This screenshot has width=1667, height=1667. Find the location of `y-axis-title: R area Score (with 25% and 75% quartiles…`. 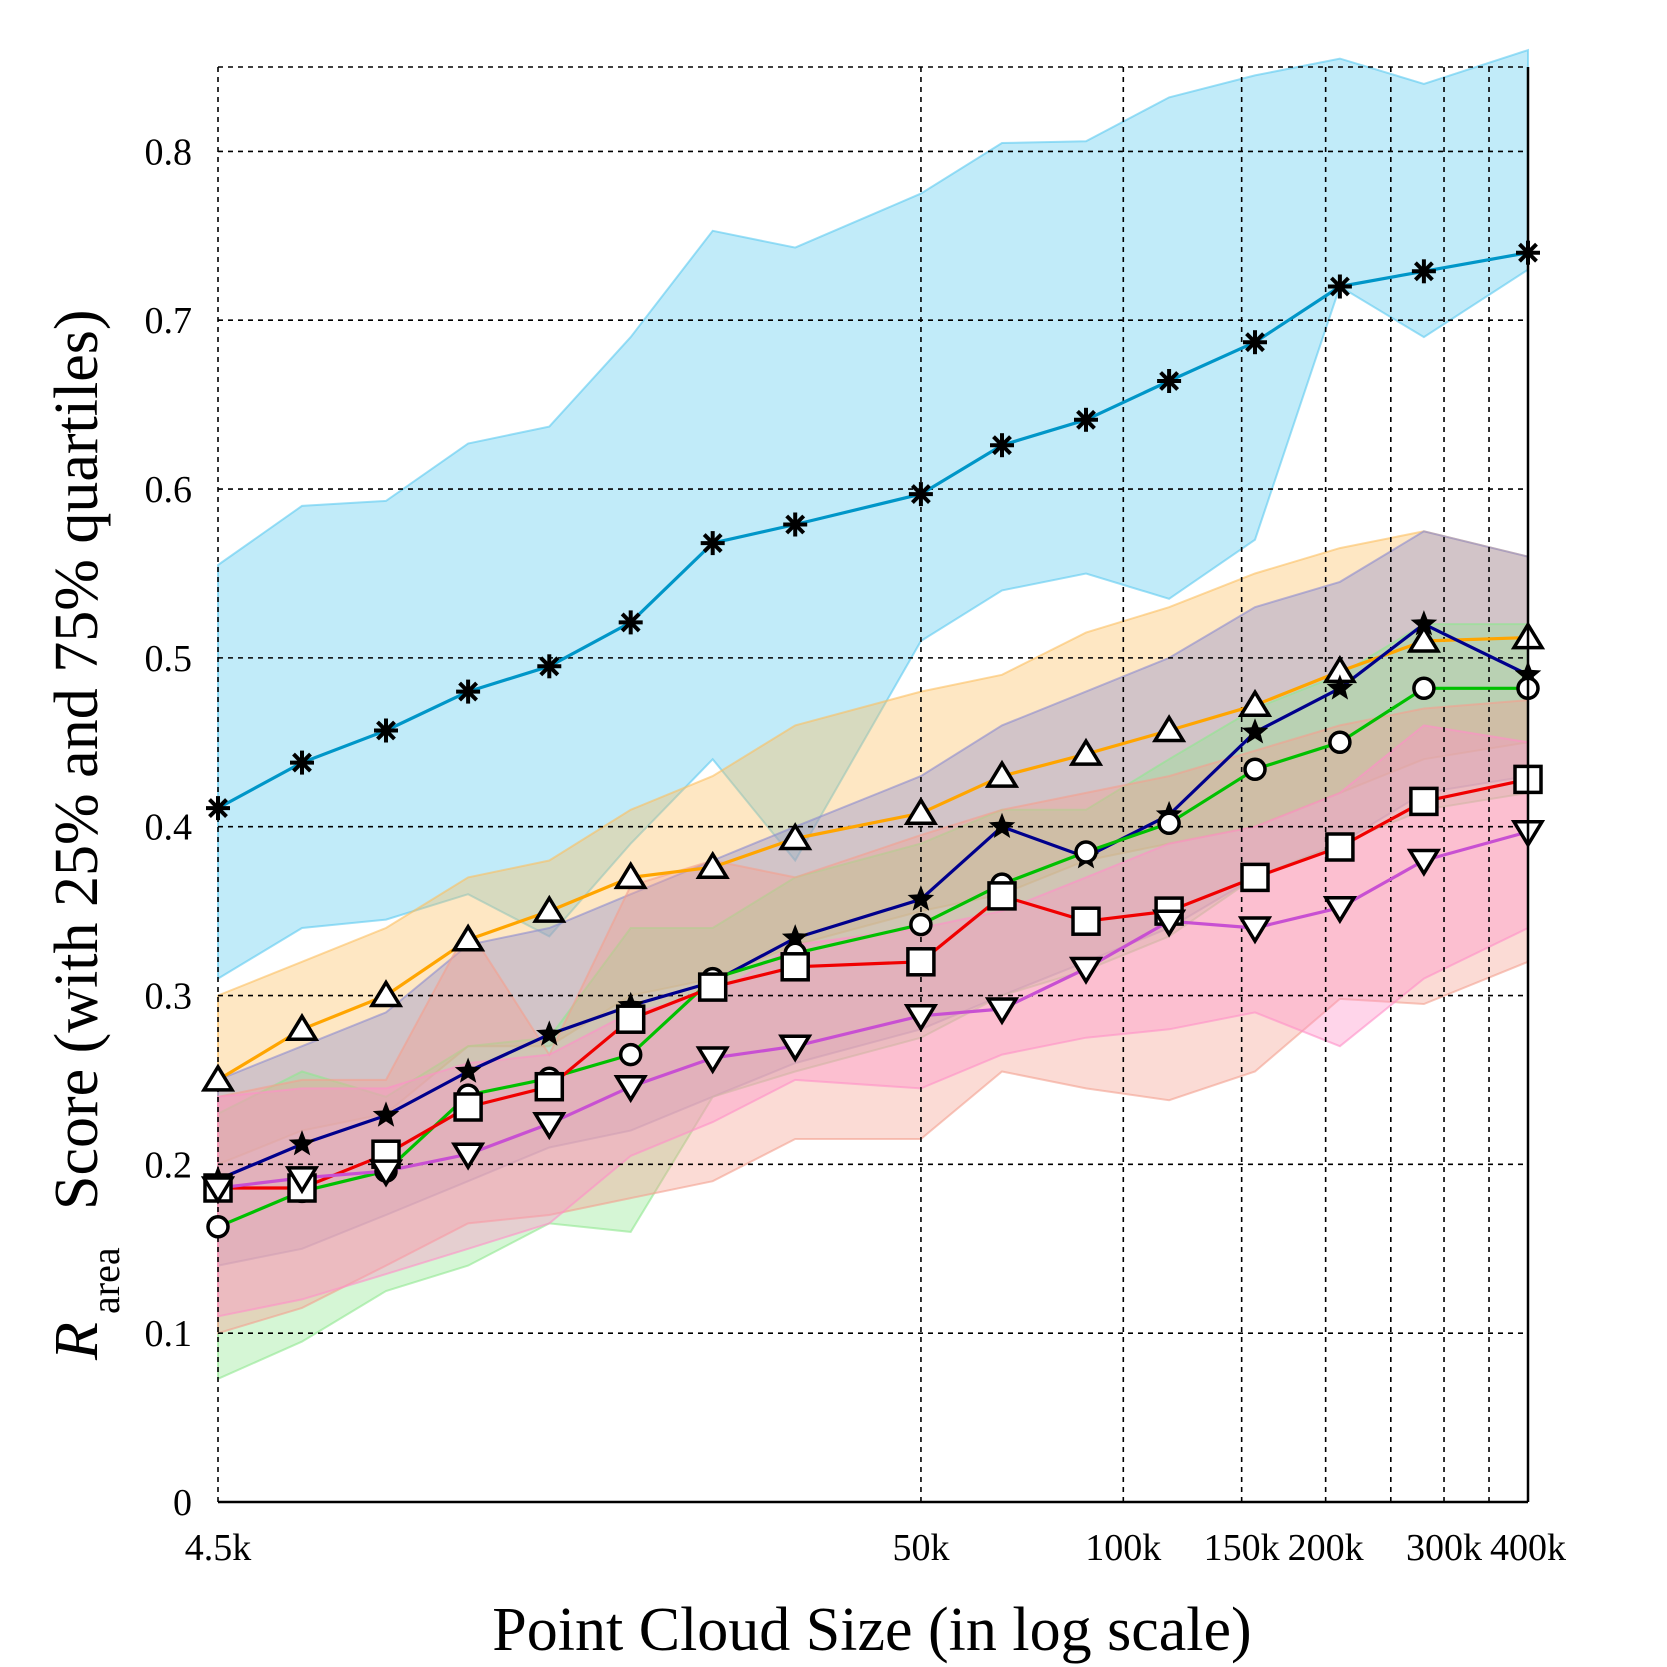

y-axis-title: R area Score (with 25% and 75% quartiles… is located at coordinates (85, 835).